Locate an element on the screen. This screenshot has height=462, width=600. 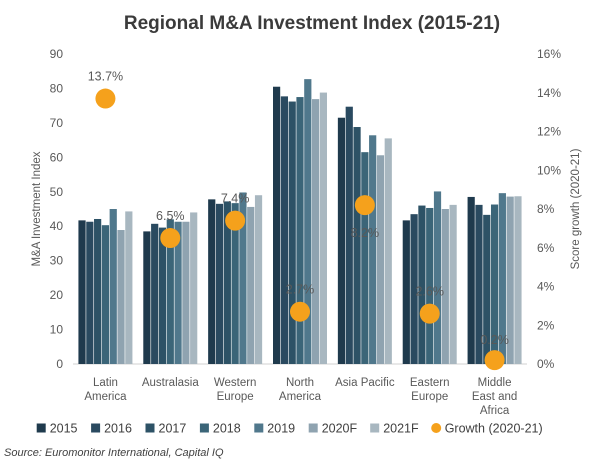
secondary-y-axis-title: Score growth (2020-21) is located at coordinates (576, 208).